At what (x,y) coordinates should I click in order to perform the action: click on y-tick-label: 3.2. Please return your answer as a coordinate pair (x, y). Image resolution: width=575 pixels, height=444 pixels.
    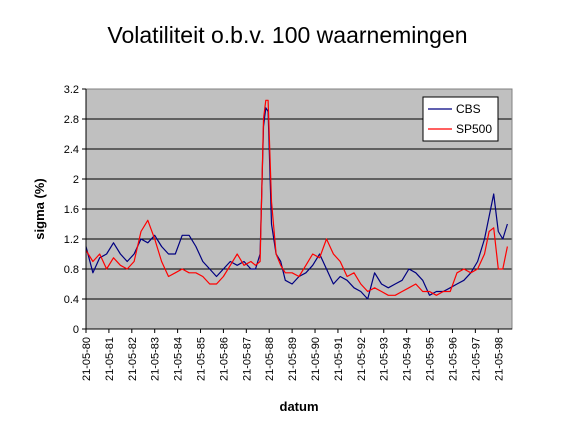
    Looking at the image, I should click on (71, 90).